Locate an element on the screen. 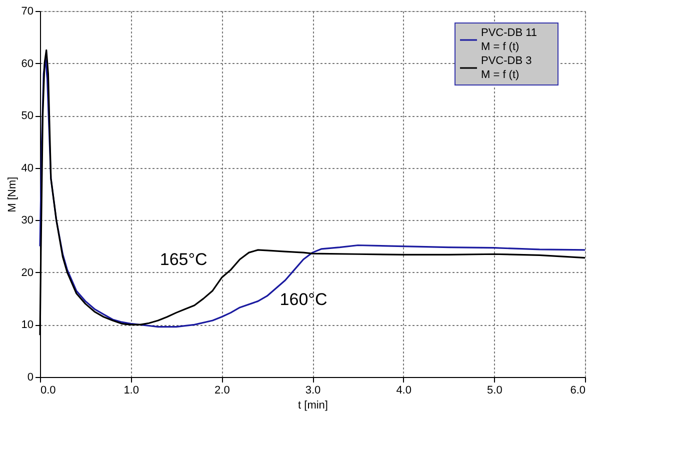 This screenshot has width=680, height=450. x-tick-label: 5.0 is located at coordinates (494, 390).